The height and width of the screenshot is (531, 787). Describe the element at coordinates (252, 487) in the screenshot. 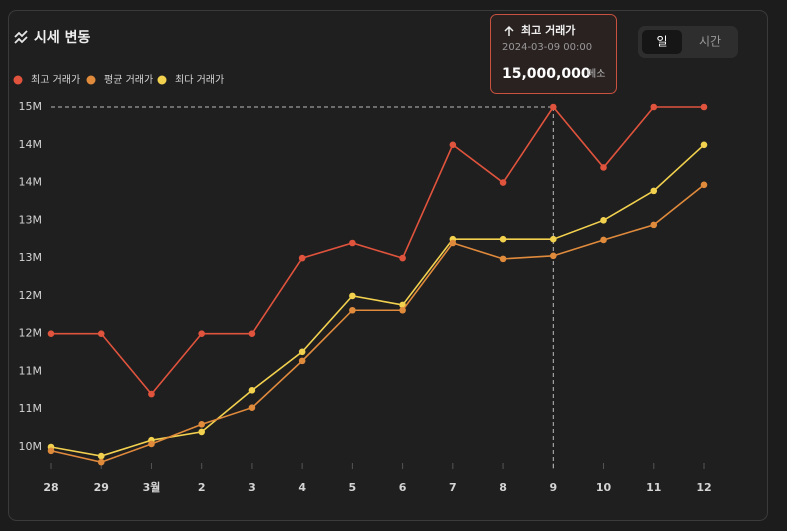

I see `x-tick-label: 3` at that location.